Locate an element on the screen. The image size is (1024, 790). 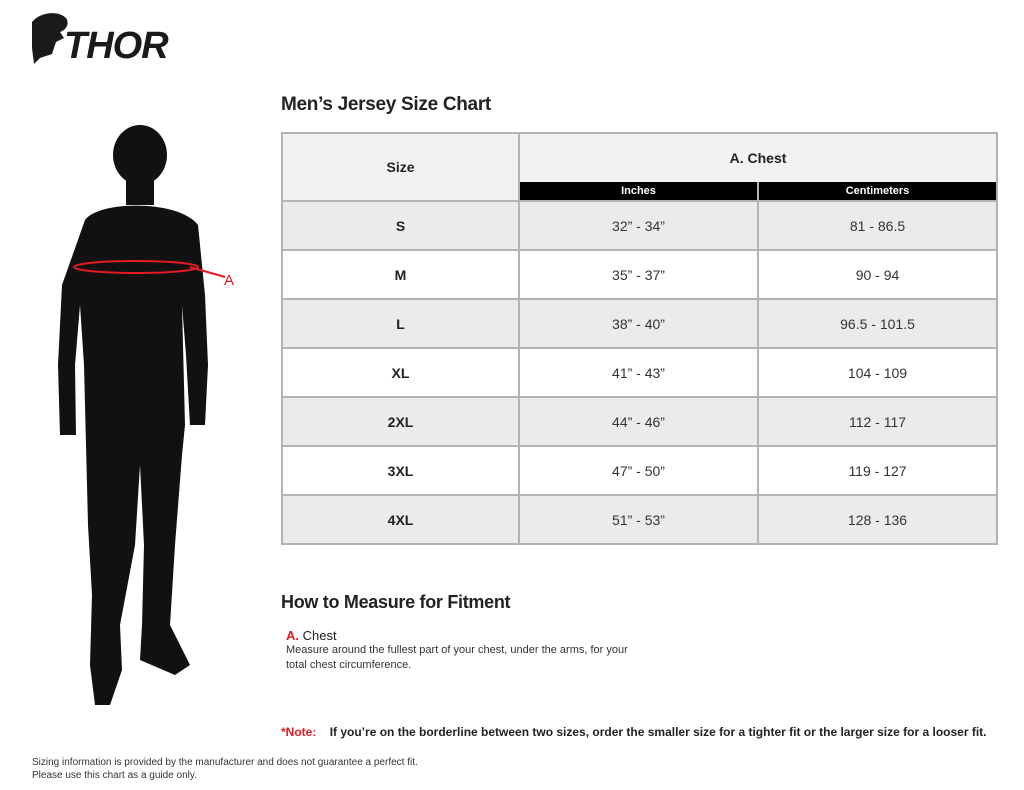
cm-cell: 128 - 136 is located at coordinates (877, 519).